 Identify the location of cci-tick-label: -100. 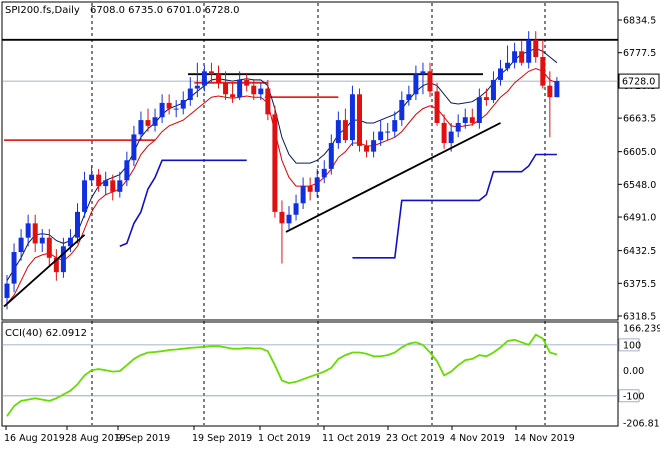
(634, 396).